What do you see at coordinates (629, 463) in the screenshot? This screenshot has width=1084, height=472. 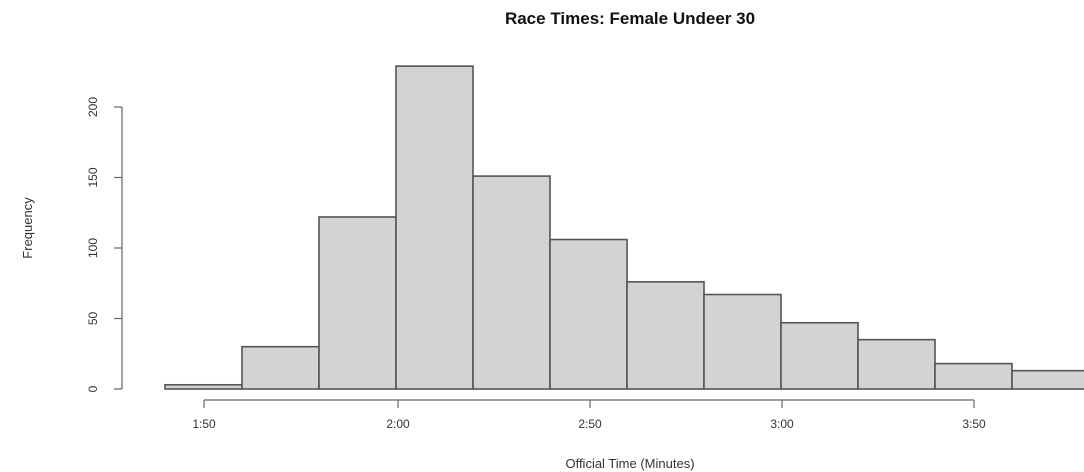 I see `x-axis-label: Official Time (Minutes)` at bounding box center [629, 463].